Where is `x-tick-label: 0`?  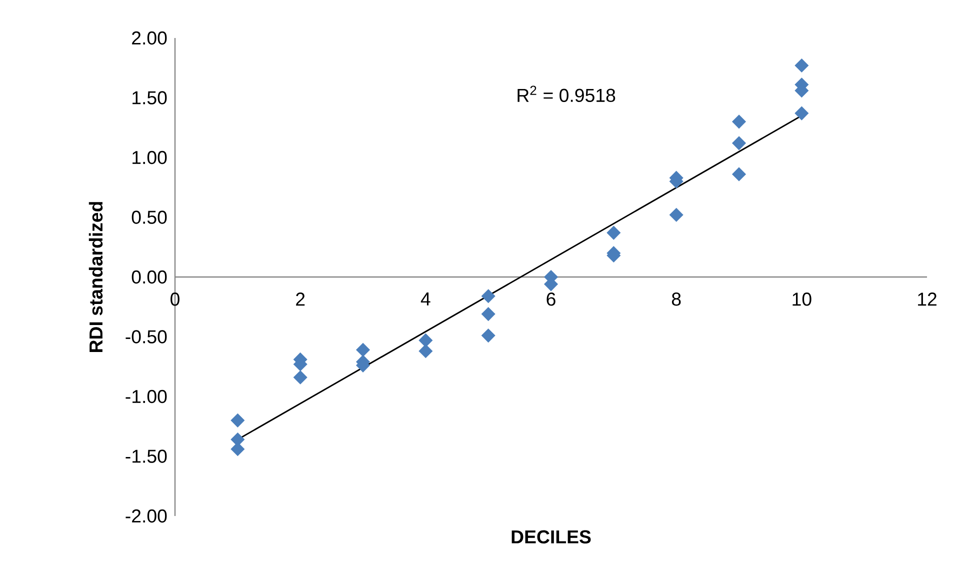 x-tick-label: 0 is located at coordinates (175, 299).